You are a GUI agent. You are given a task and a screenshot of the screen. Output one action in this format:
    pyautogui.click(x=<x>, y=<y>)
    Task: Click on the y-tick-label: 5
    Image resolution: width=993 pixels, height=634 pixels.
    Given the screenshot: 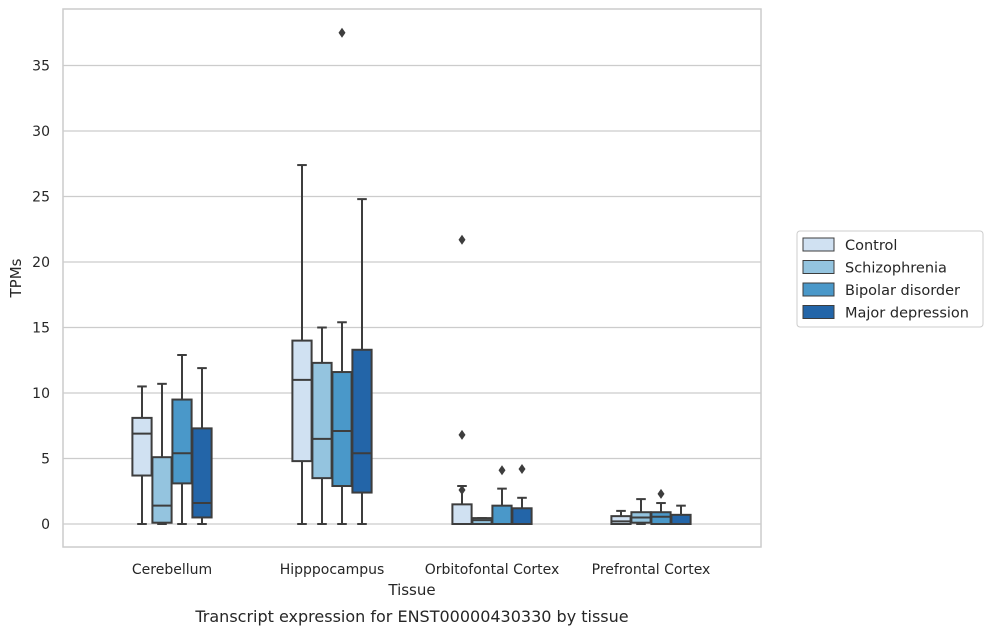 What is the action you would take?
    pyautogui.click(x=45, y=460)
    